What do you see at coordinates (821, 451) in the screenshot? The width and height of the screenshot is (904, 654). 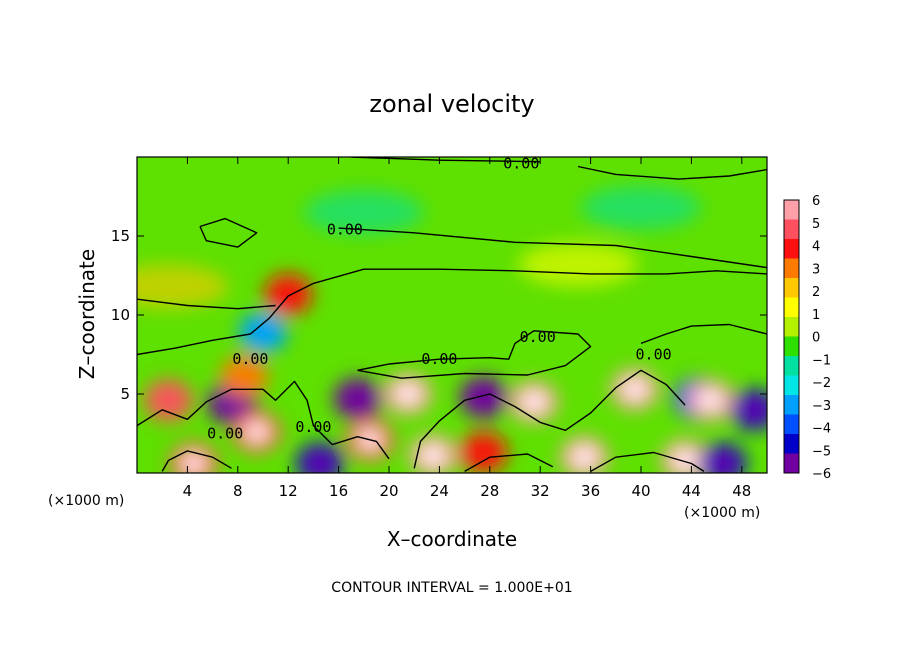 I see `colorbar-tick-label: −5` at bounding box center [821, 451].